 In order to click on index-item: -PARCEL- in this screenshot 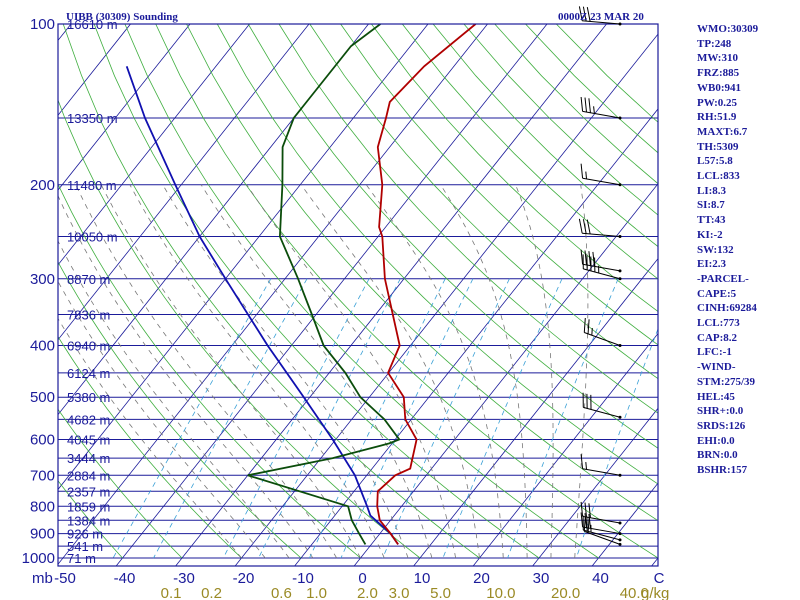, I will do `click(723, 278)`.